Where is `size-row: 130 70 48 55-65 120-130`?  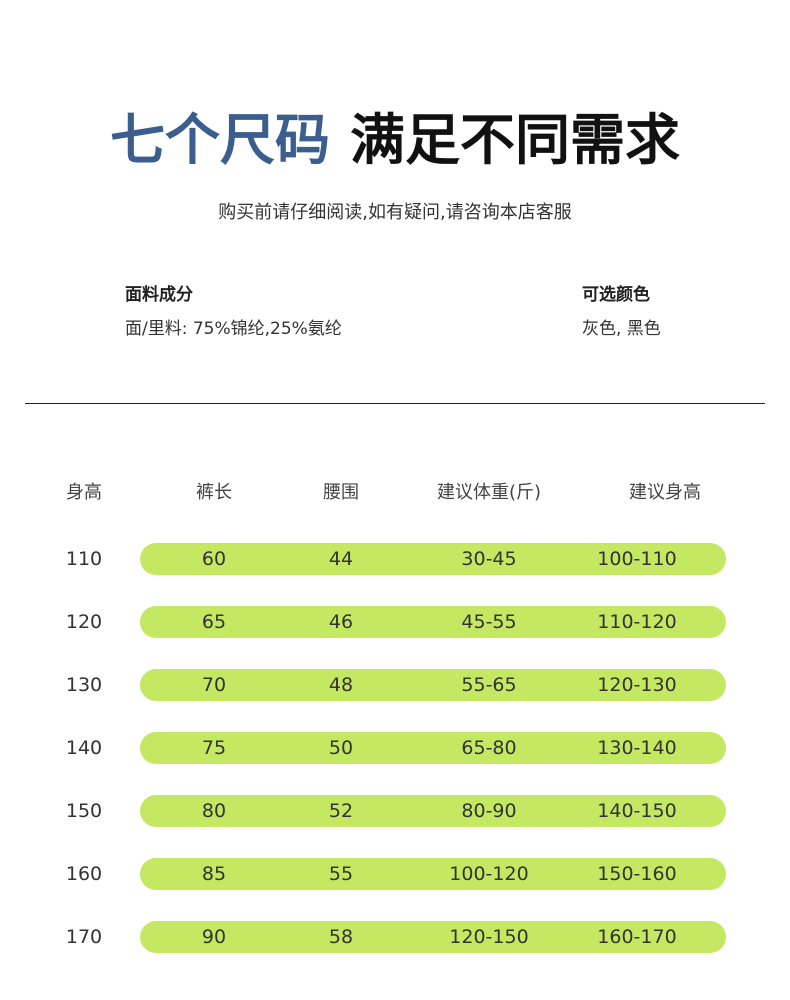 size-row: 130 70 48 55-65 120-130 is located at coordinates (395, 700).